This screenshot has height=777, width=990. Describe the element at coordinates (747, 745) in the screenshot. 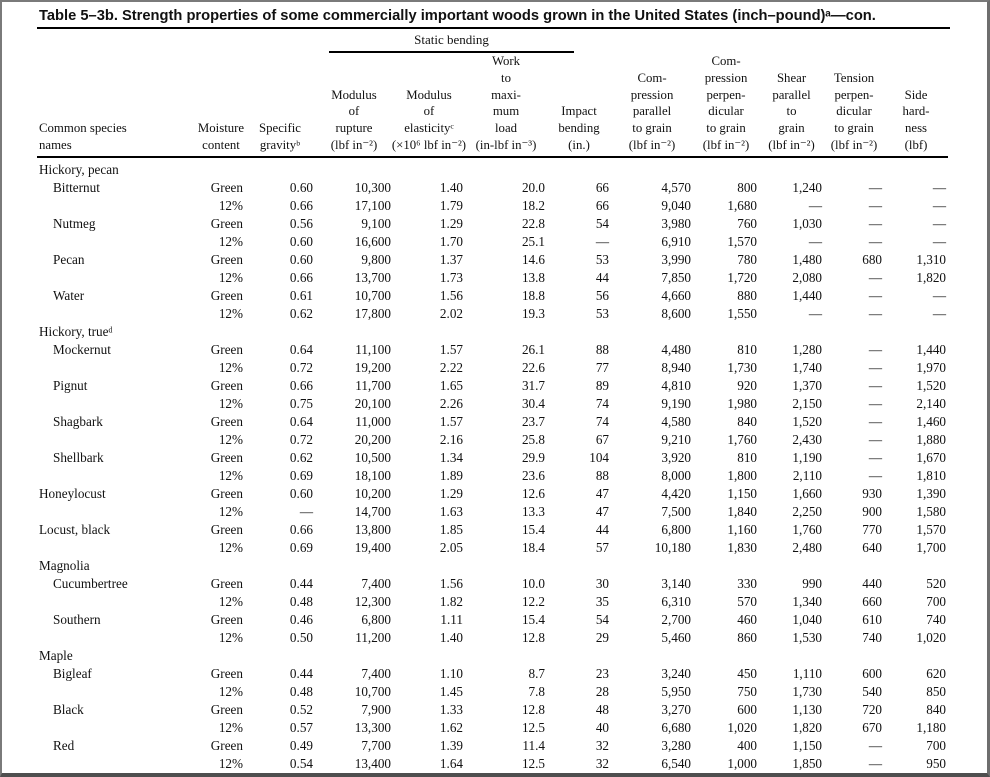

I see `value-cell: 400` at that location.